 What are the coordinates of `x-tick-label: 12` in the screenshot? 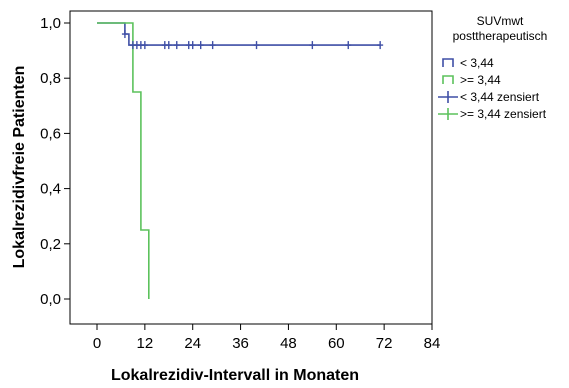 It's located at (145, 343).